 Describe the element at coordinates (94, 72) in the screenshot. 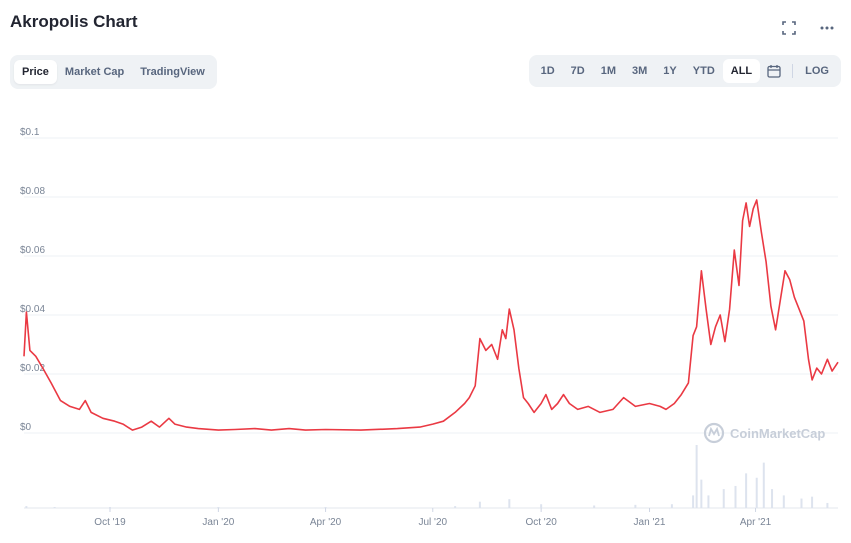

I see `tab-market-cap: Market Cap` at that location.